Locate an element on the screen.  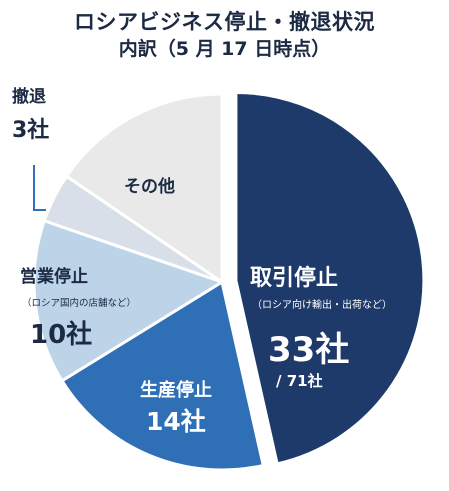
label-production-stop: 生産停止 is located at coordinates (176, 390).